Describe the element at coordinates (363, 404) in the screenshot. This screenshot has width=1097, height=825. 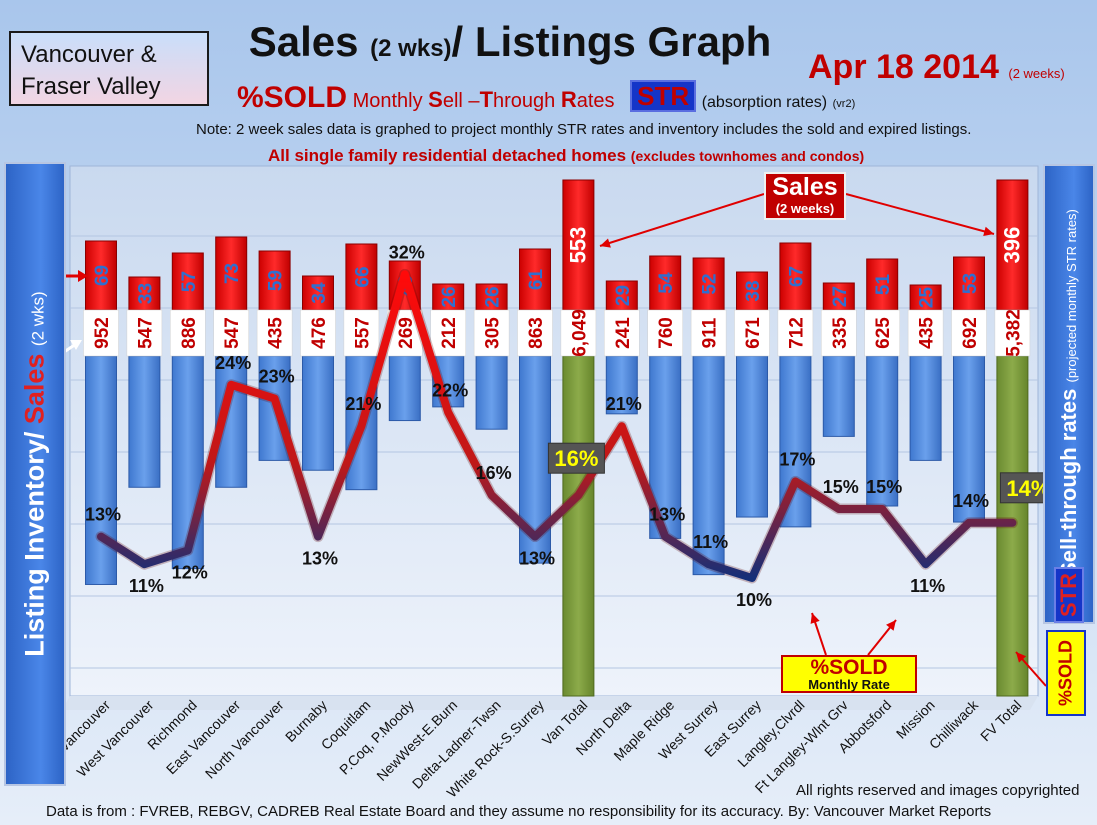
I see `sold-rate-label: 21%` at that location.